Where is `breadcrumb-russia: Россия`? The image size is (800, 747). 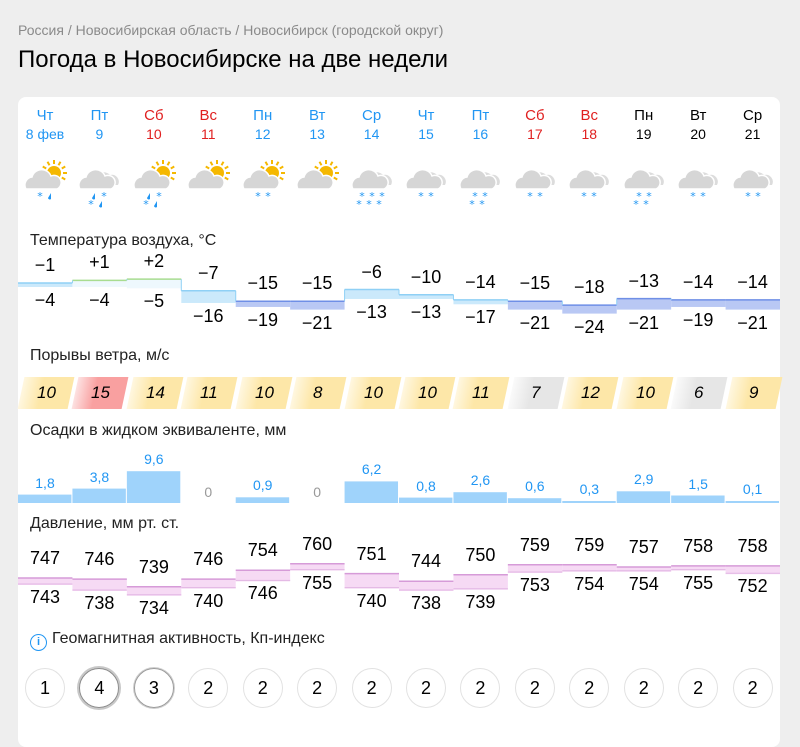 breadcrumb-russia: Россия is located at coordinates (41, 30).